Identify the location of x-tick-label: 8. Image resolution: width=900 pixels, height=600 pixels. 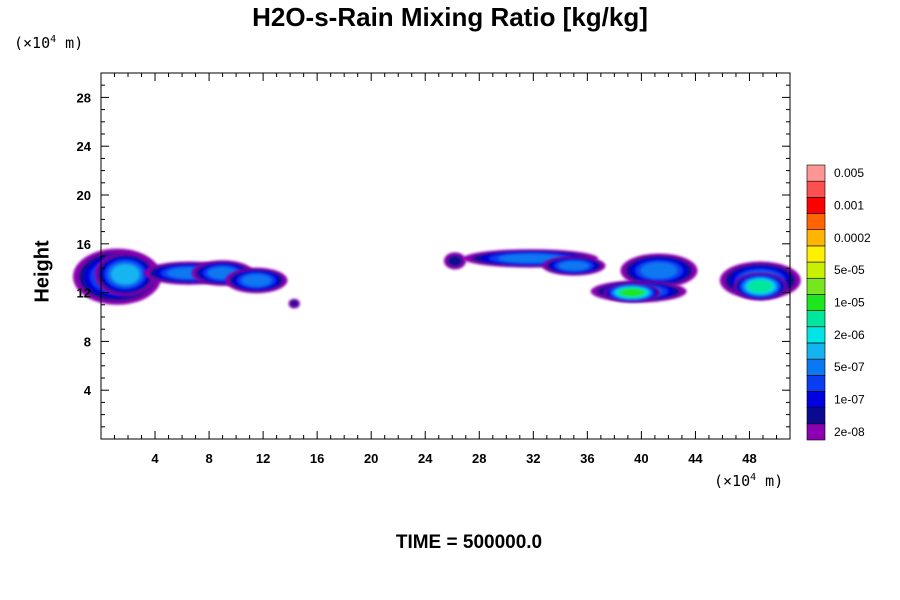
(208, 458).